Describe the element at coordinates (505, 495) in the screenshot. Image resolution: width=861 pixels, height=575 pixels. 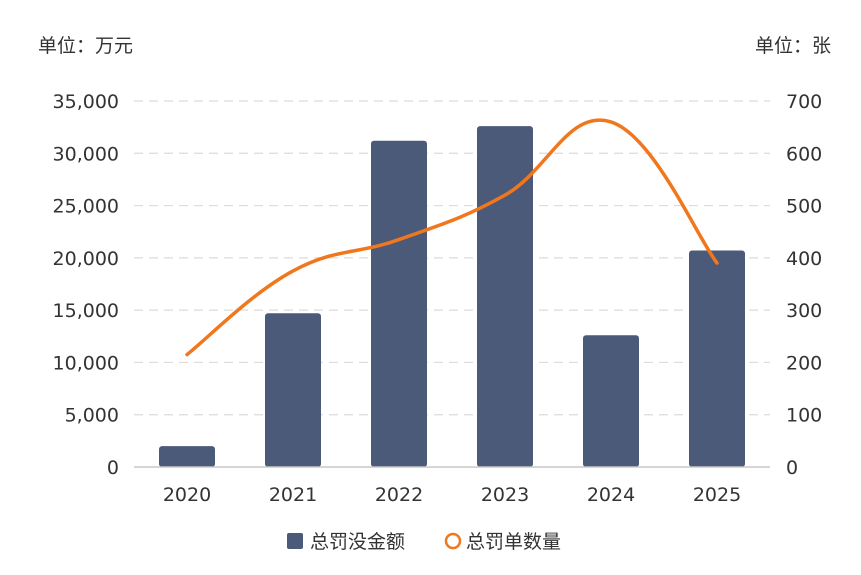
I see `x-tick-label: 2023` at that location.